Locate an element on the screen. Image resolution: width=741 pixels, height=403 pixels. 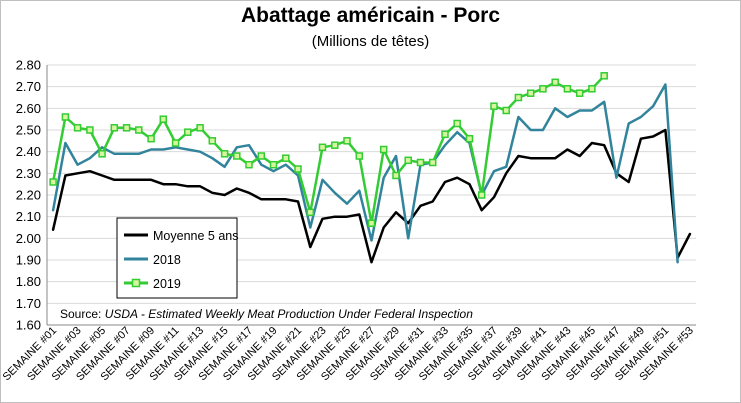
legend-marker-2019 is located at coordinates (136, 283).